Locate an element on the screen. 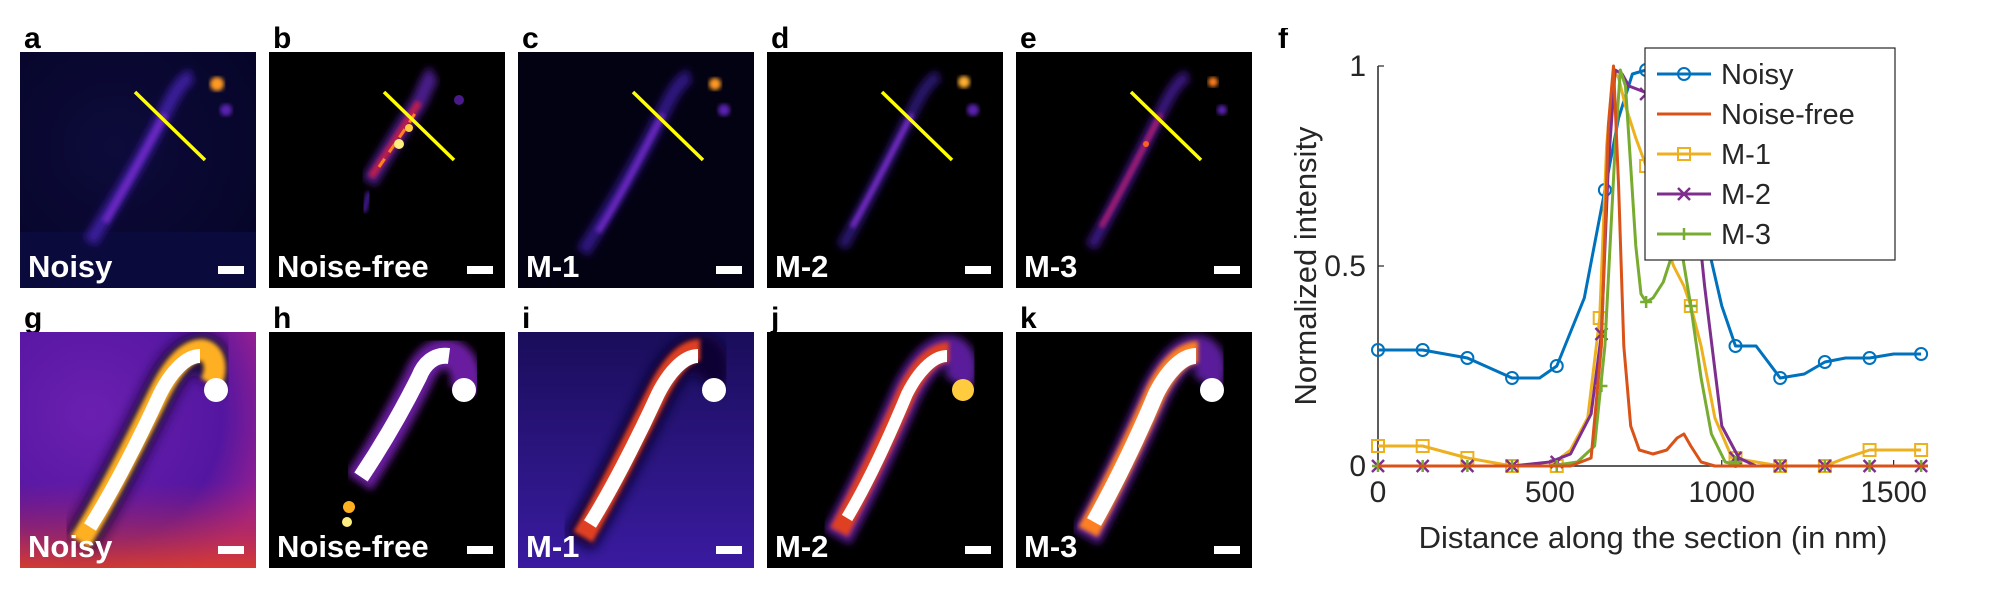 This screenshot has width=1996, height=592. panel-label-h: Noise-free is located at coordinates (353, 546).